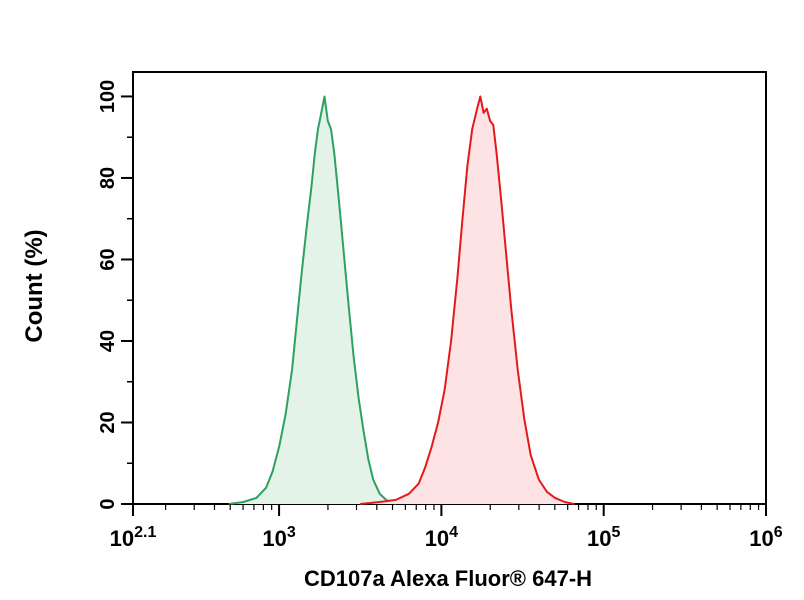  What do you see at coordinates (133, 537) in the screenshot?
I see `x-tick-label: 102.1` at bounding box center [133, 537].